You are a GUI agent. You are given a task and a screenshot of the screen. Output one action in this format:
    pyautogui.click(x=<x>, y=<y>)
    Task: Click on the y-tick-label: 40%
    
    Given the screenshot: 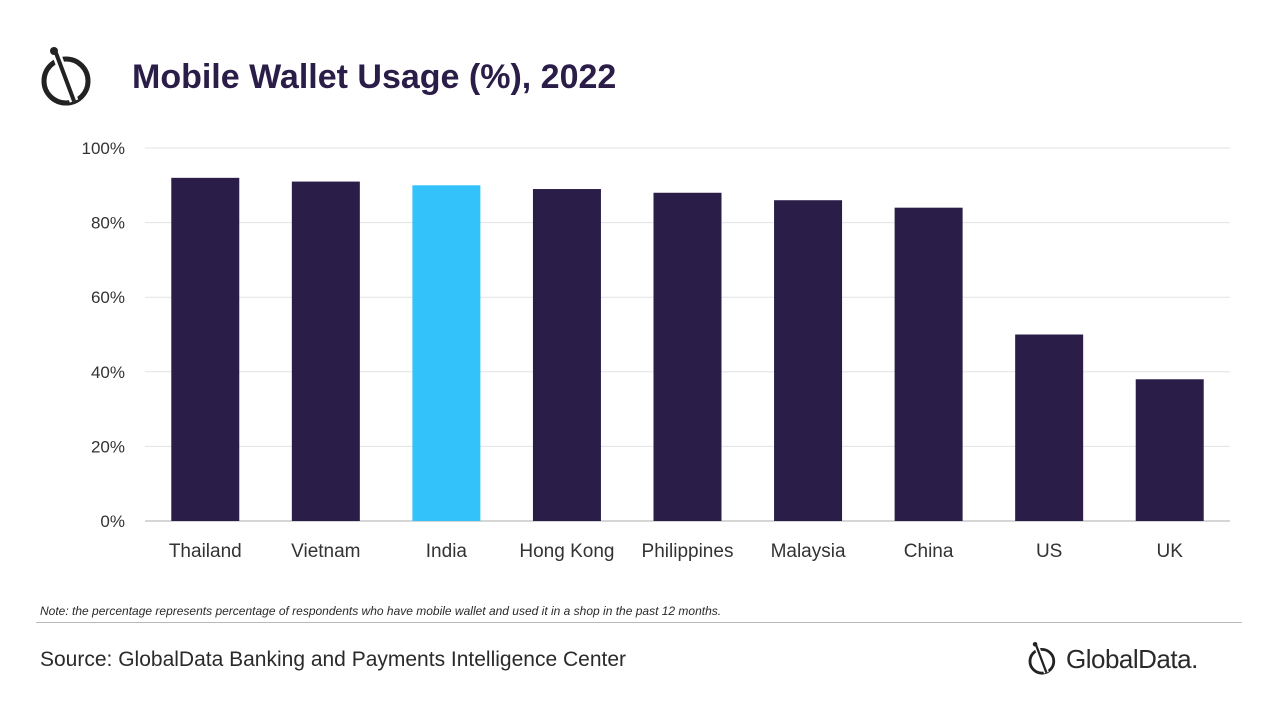 What is the action you would take?
    pyautogui.click(x=108, y=372)
    